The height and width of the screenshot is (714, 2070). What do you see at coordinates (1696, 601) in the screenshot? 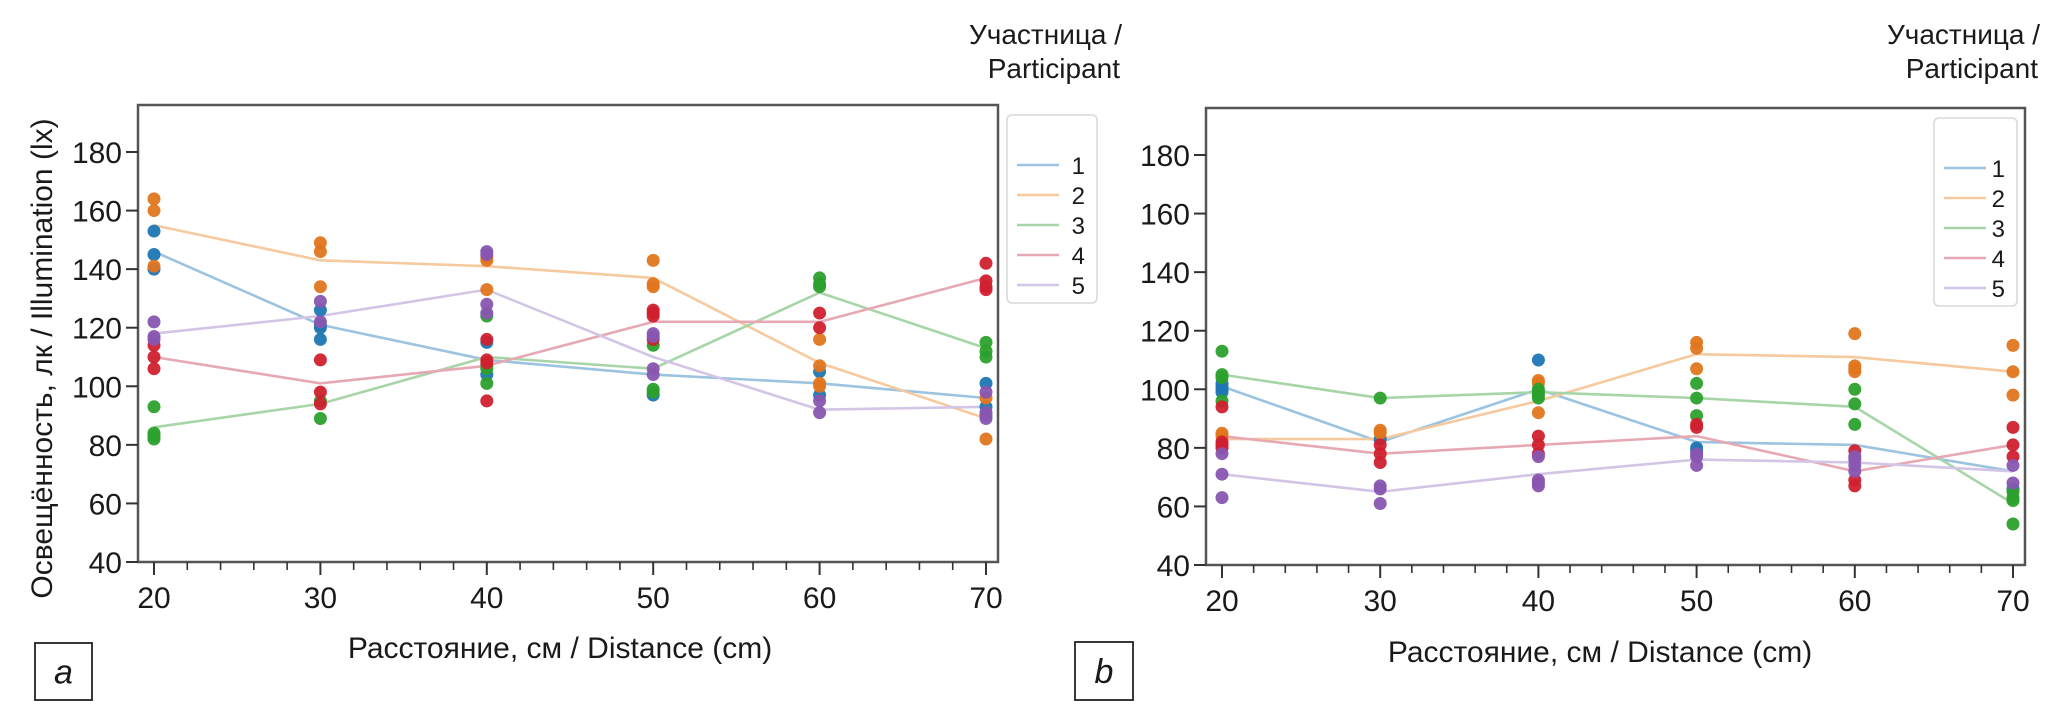
I see `x-tick-label: 50` at bounding box center [1696, 601].